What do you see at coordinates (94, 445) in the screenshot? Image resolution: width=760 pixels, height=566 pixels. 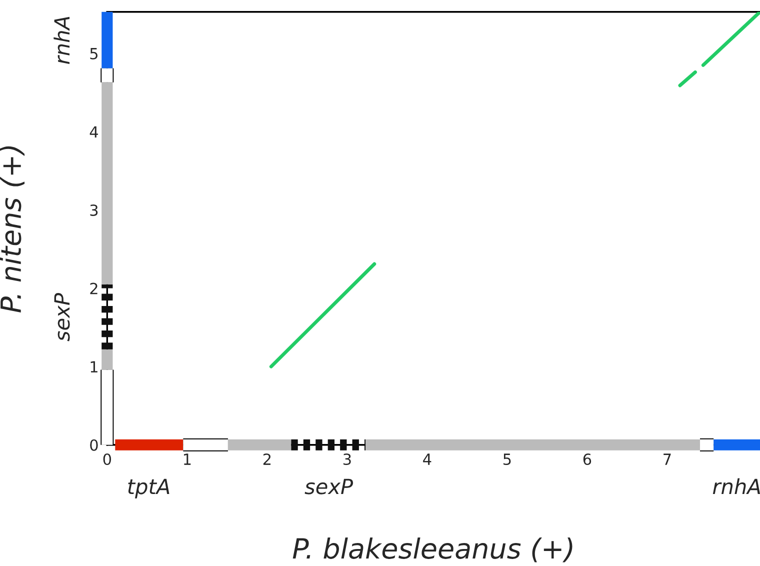 I see `y-tick-label: 0` at bounding box center [94, 445].